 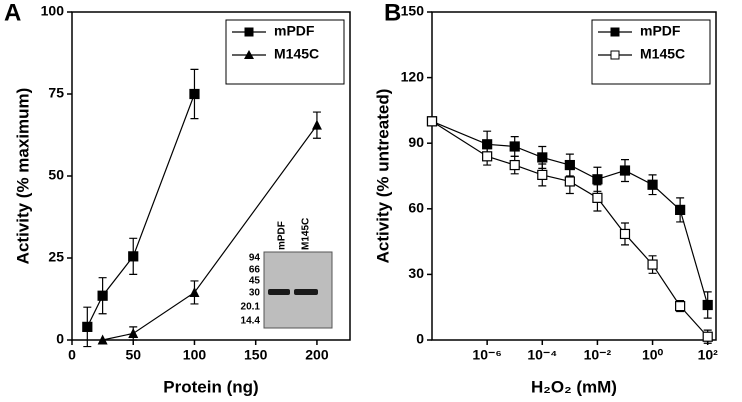 I want to click on x-tick-label: 10⁻², so click(x=598, y=355).